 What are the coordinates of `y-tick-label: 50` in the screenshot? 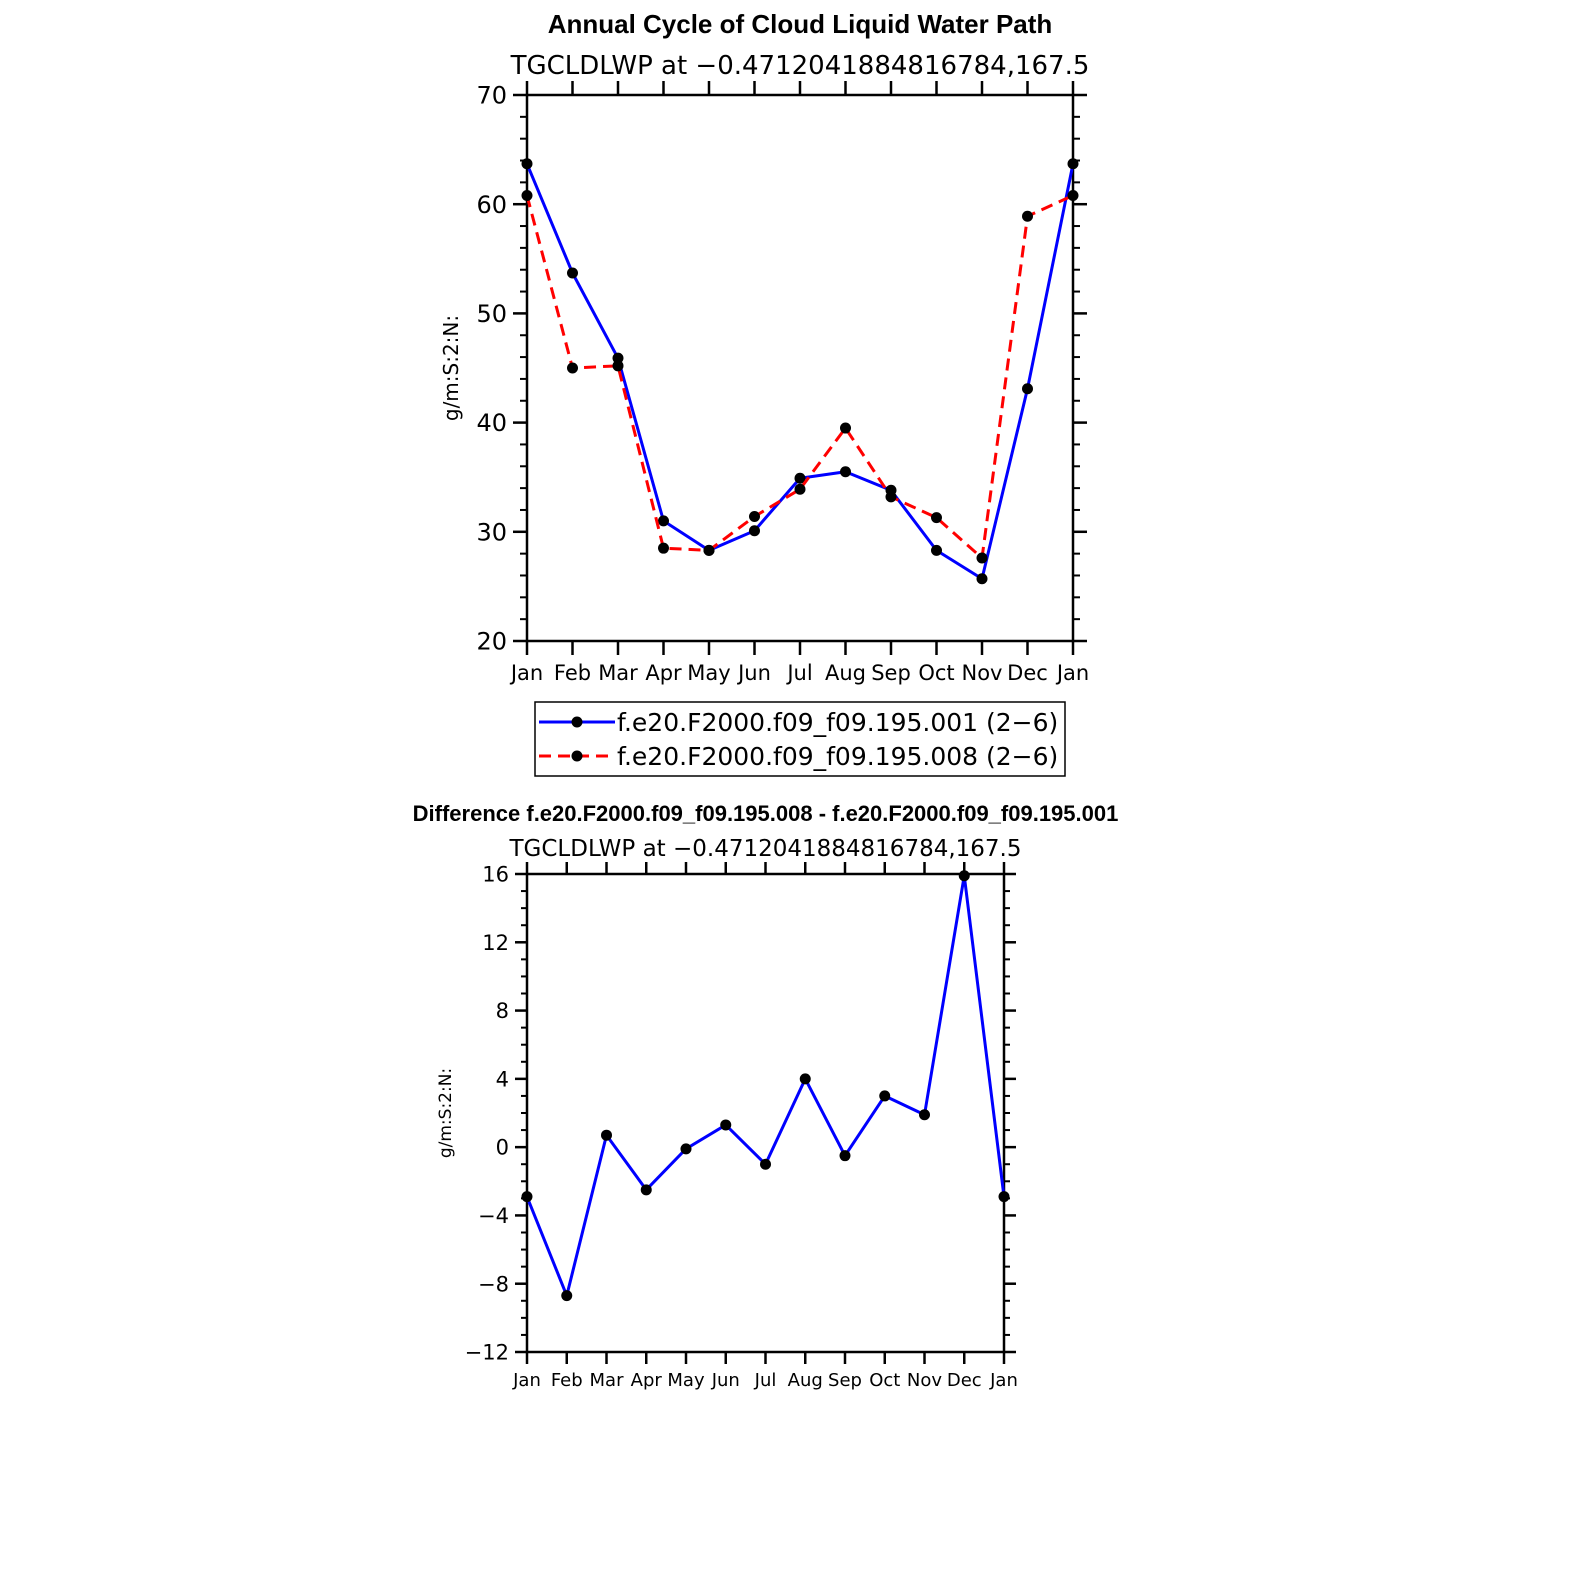 It's located at (491, 314).